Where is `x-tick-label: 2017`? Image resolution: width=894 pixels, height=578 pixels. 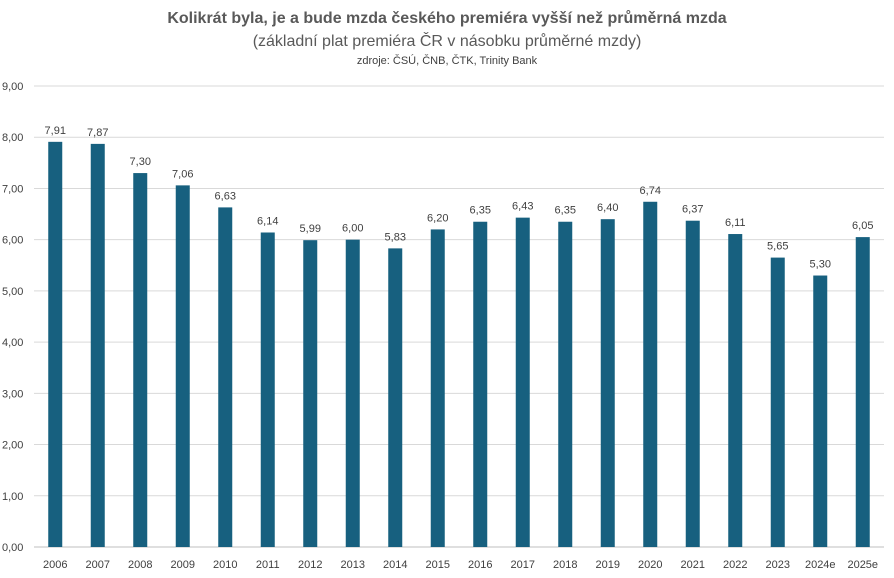
x-tick-label: 2017 is located at coordinates (523, 565).